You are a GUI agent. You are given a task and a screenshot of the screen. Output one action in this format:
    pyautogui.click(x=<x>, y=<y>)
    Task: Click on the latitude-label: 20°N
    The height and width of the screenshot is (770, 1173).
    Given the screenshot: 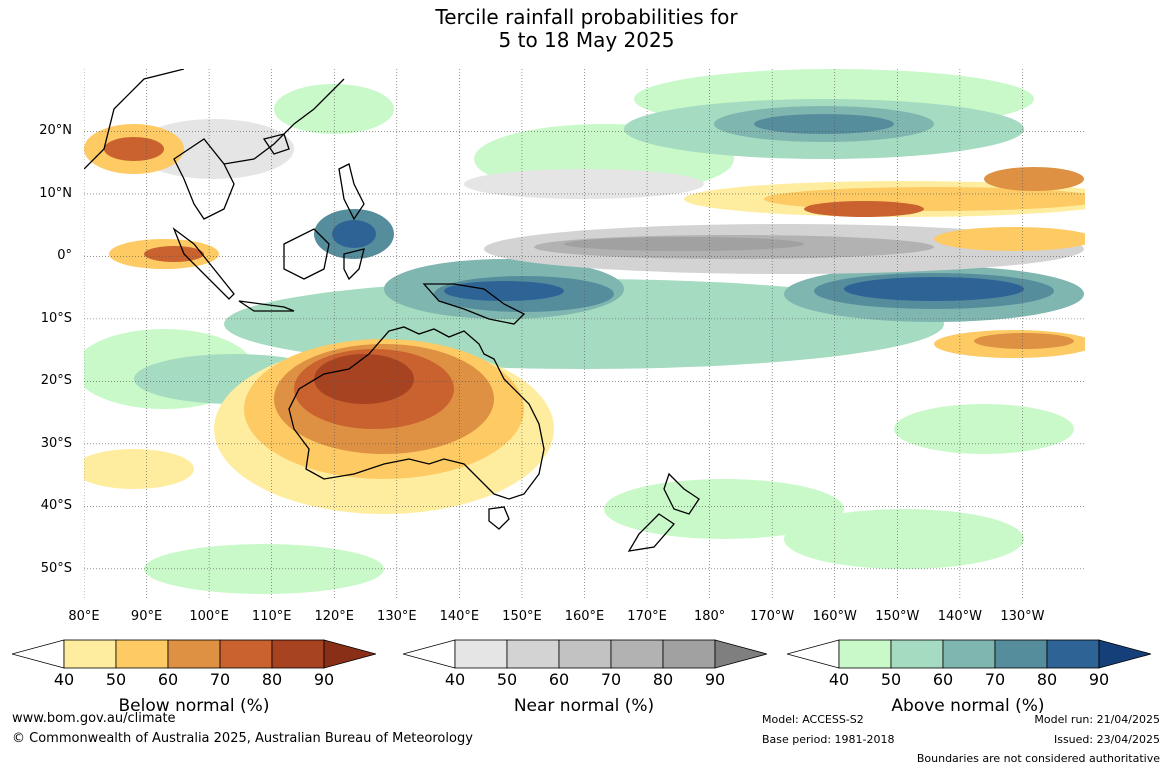 What is the action you would take?
    pyautogui.click(x=55, y=131)
    